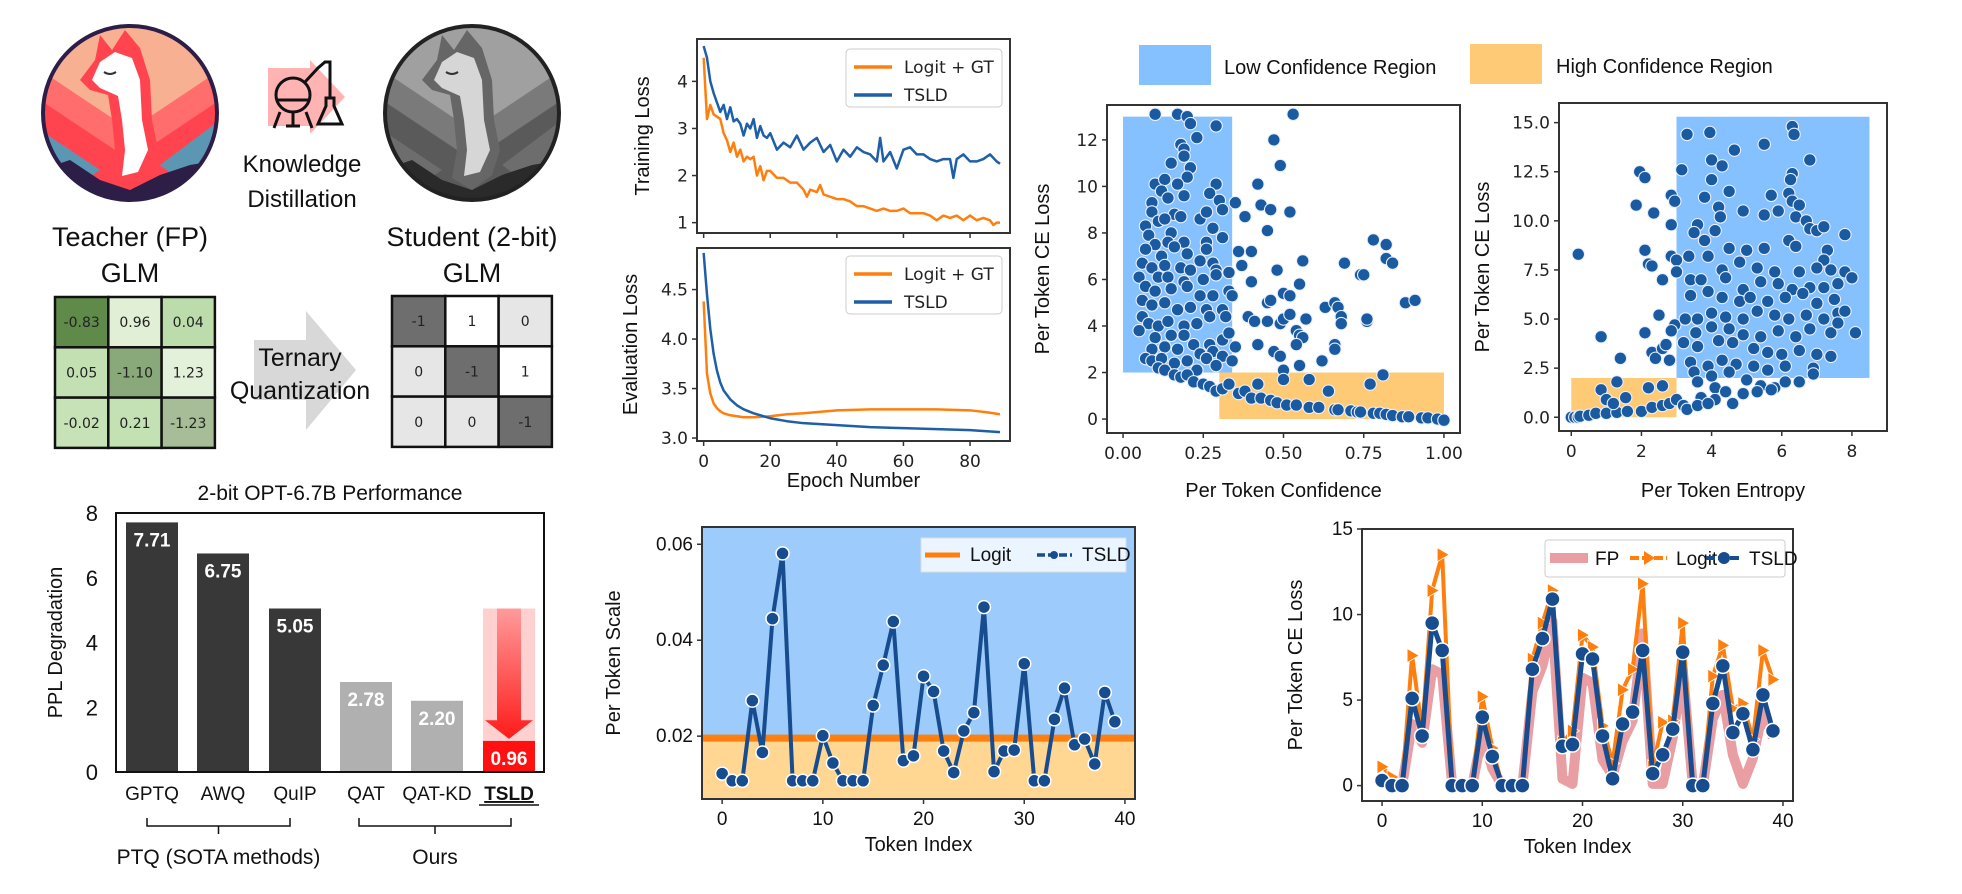  I want to click on y-tick-label: 4, so click(682, 82).